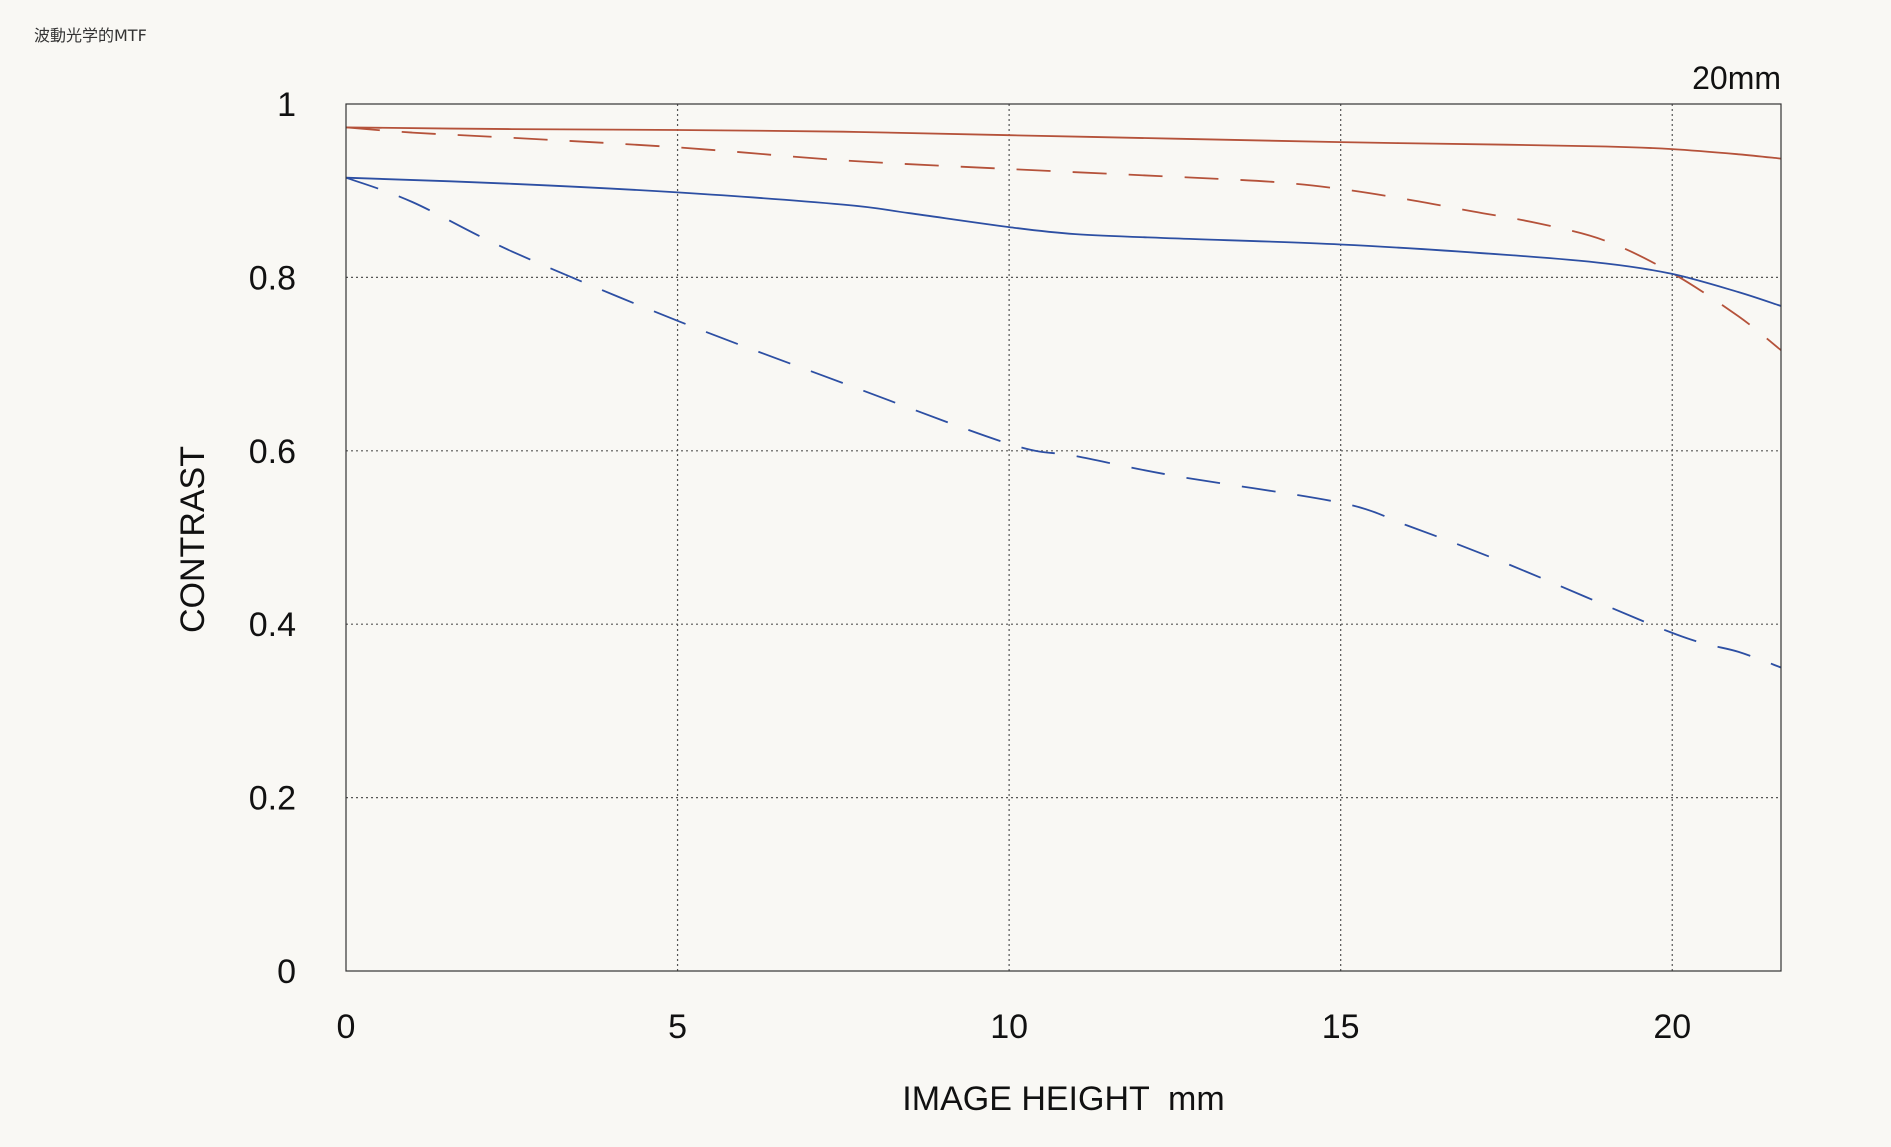  What do you see at coordinates (677, 1027) in the screenshot?
I see `x-tick-label: 5` at bounding box center [677, 1027].